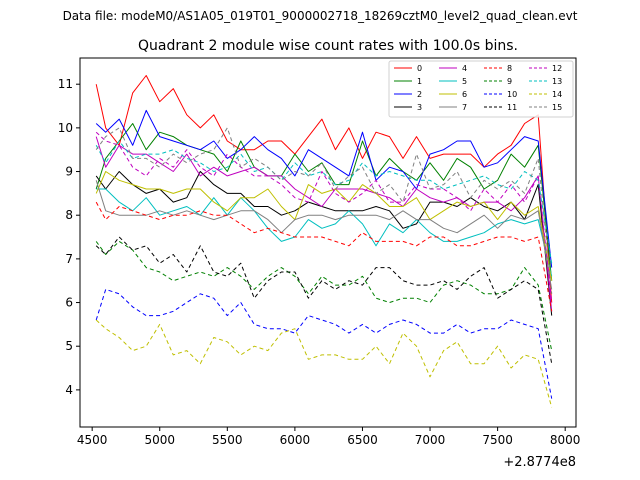 The image size is (640, 480). What do you see at coordinates (430, 440) in the screenshot?
I see `x-tick-label-7000: 7000` at bounding box center [430, 440].